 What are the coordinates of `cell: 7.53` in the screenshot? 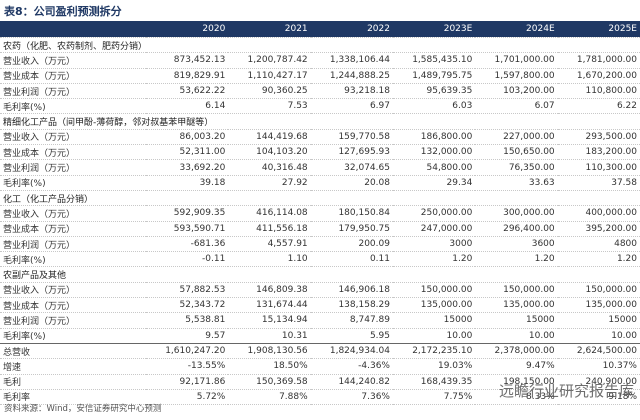 It's located at (269, 106).